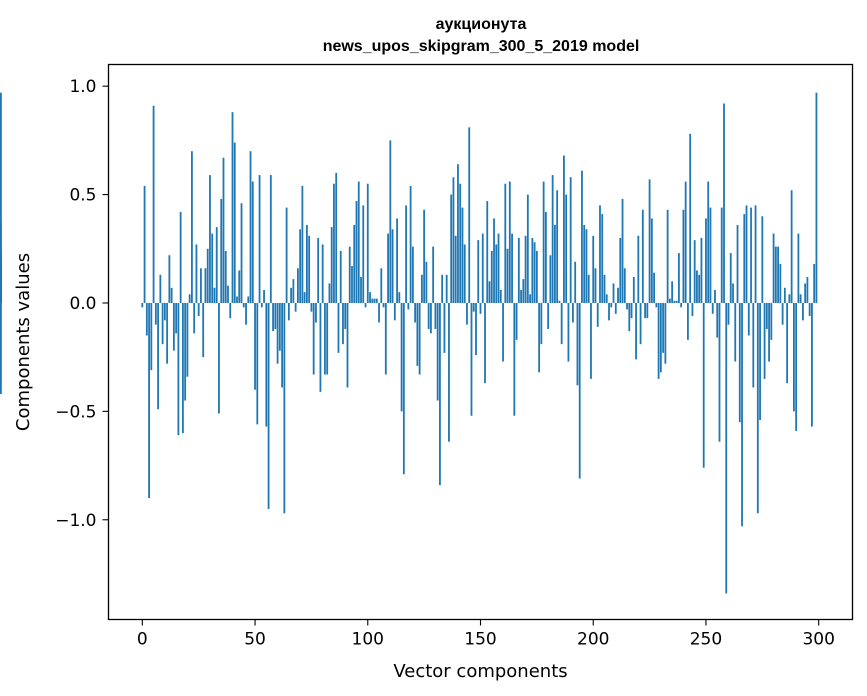 This screenshot has height=696, width=867. I want to click on bar-component-undefined, so click(1, 348).